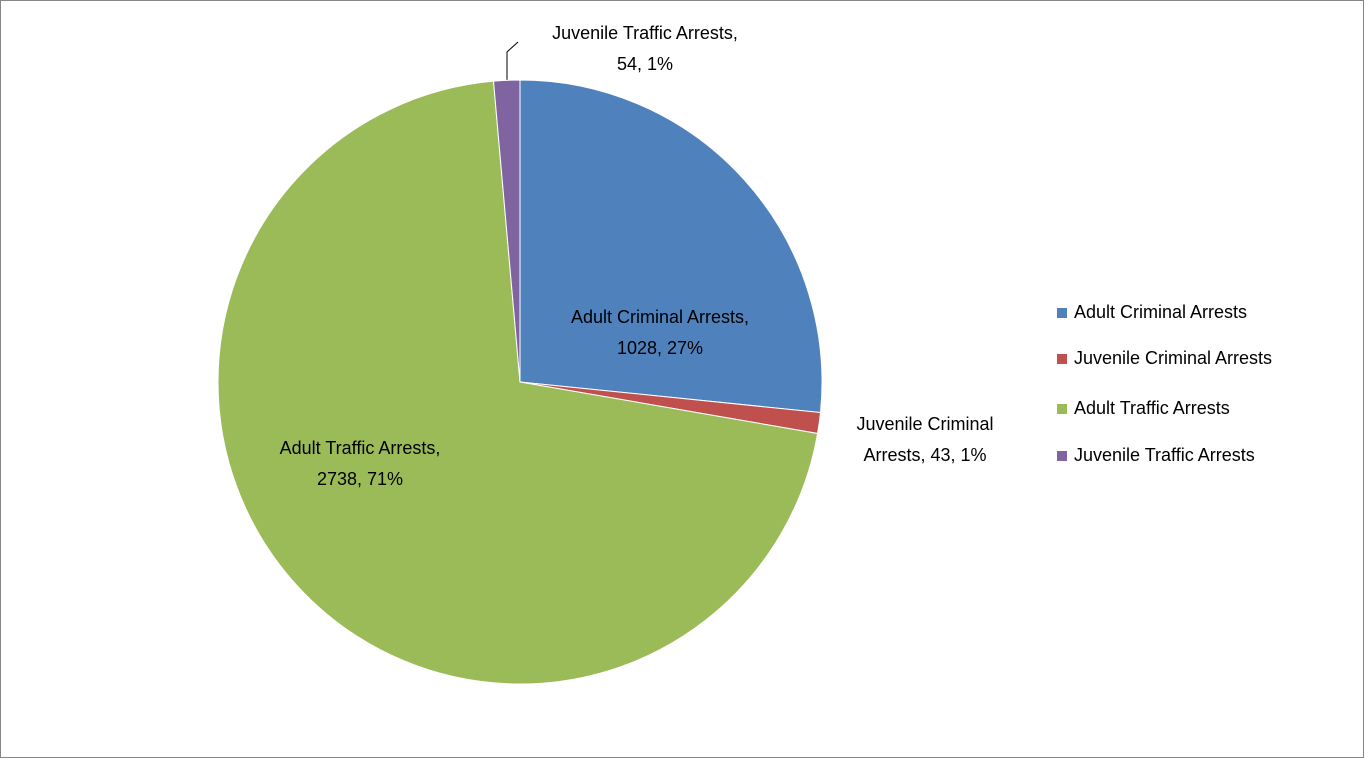 This screenshot has width=1365, height=759. What do you see at coordinates (1164, 455) in the screenshot?
I see `legend-label: Juvenile Traffic Arrests` at bounding box center [1164, 455].